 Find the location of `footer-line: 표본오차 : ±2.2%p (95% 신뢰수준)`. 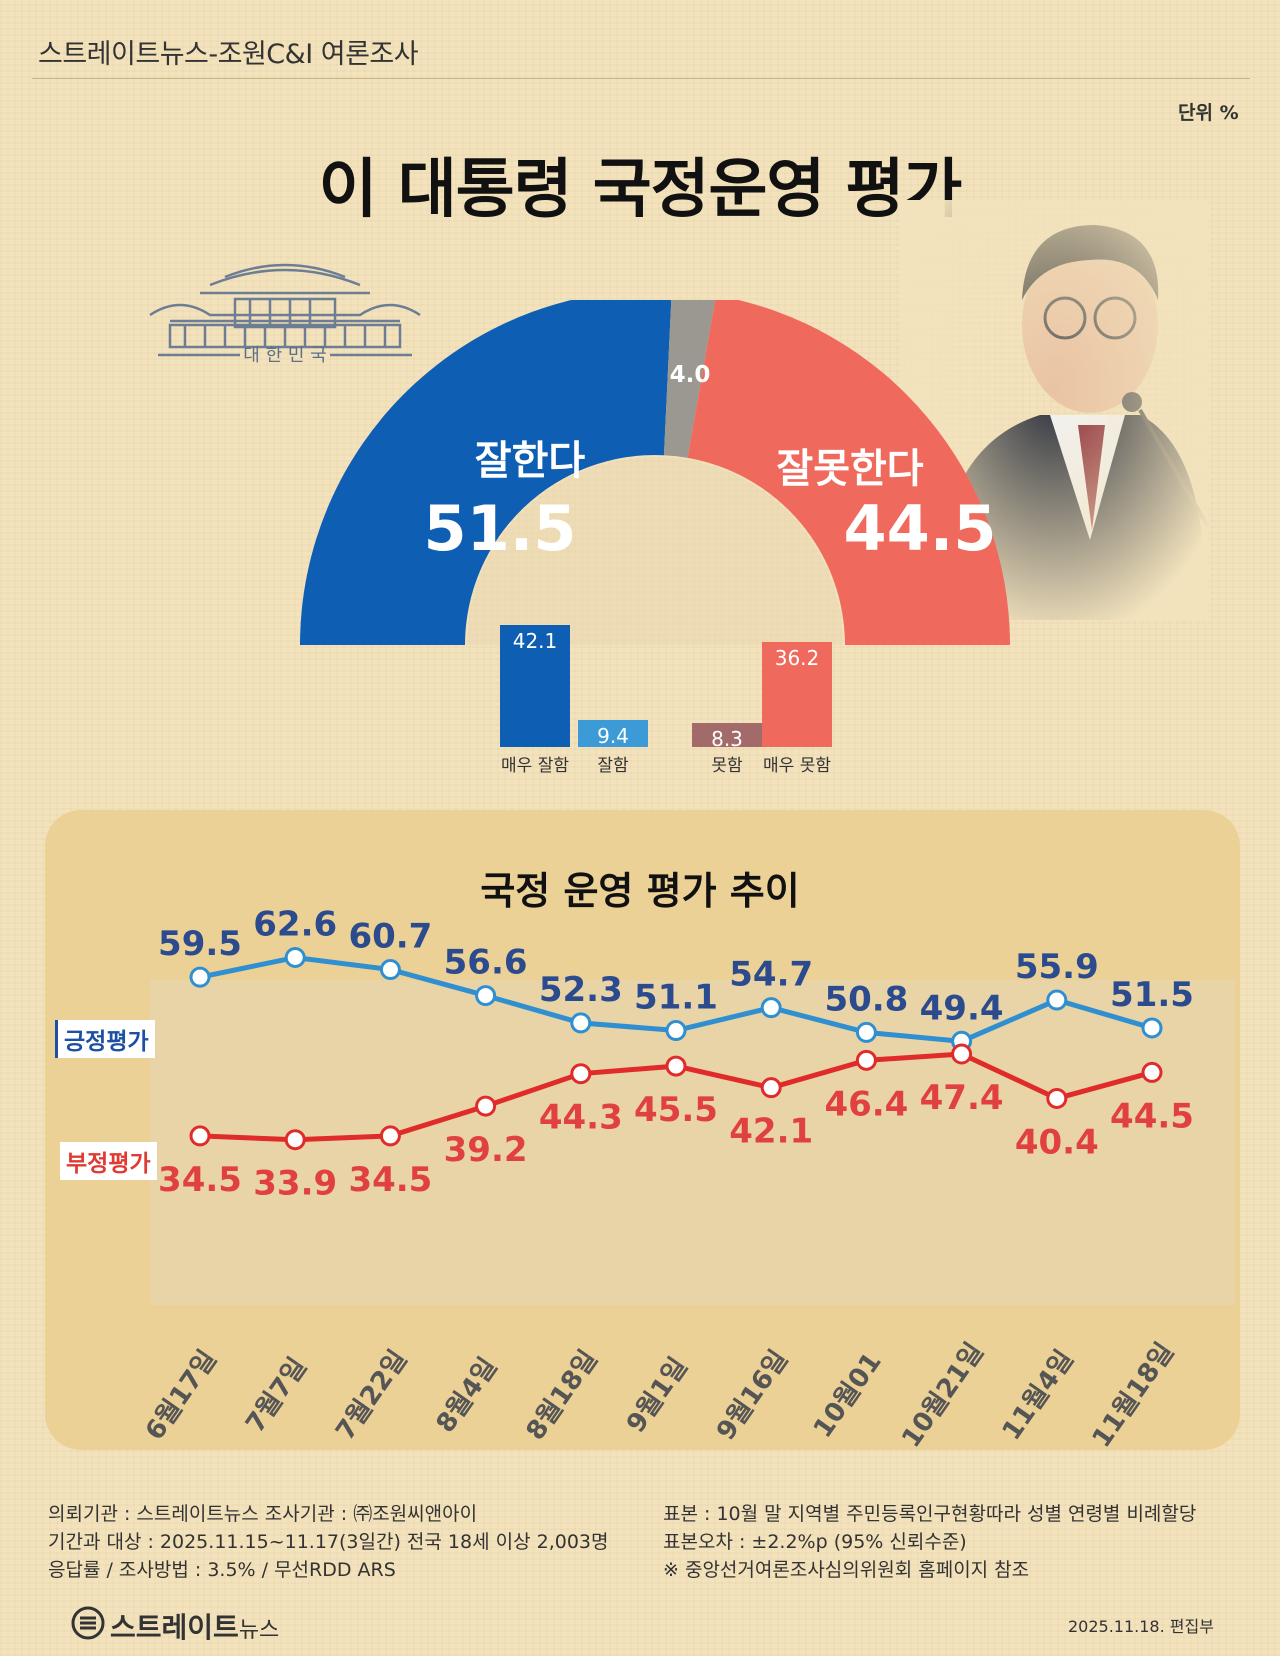

footer-line: 표본오차 : ±2.2%p (95% 신뢰수준) is located at coordinates (929, 1542).